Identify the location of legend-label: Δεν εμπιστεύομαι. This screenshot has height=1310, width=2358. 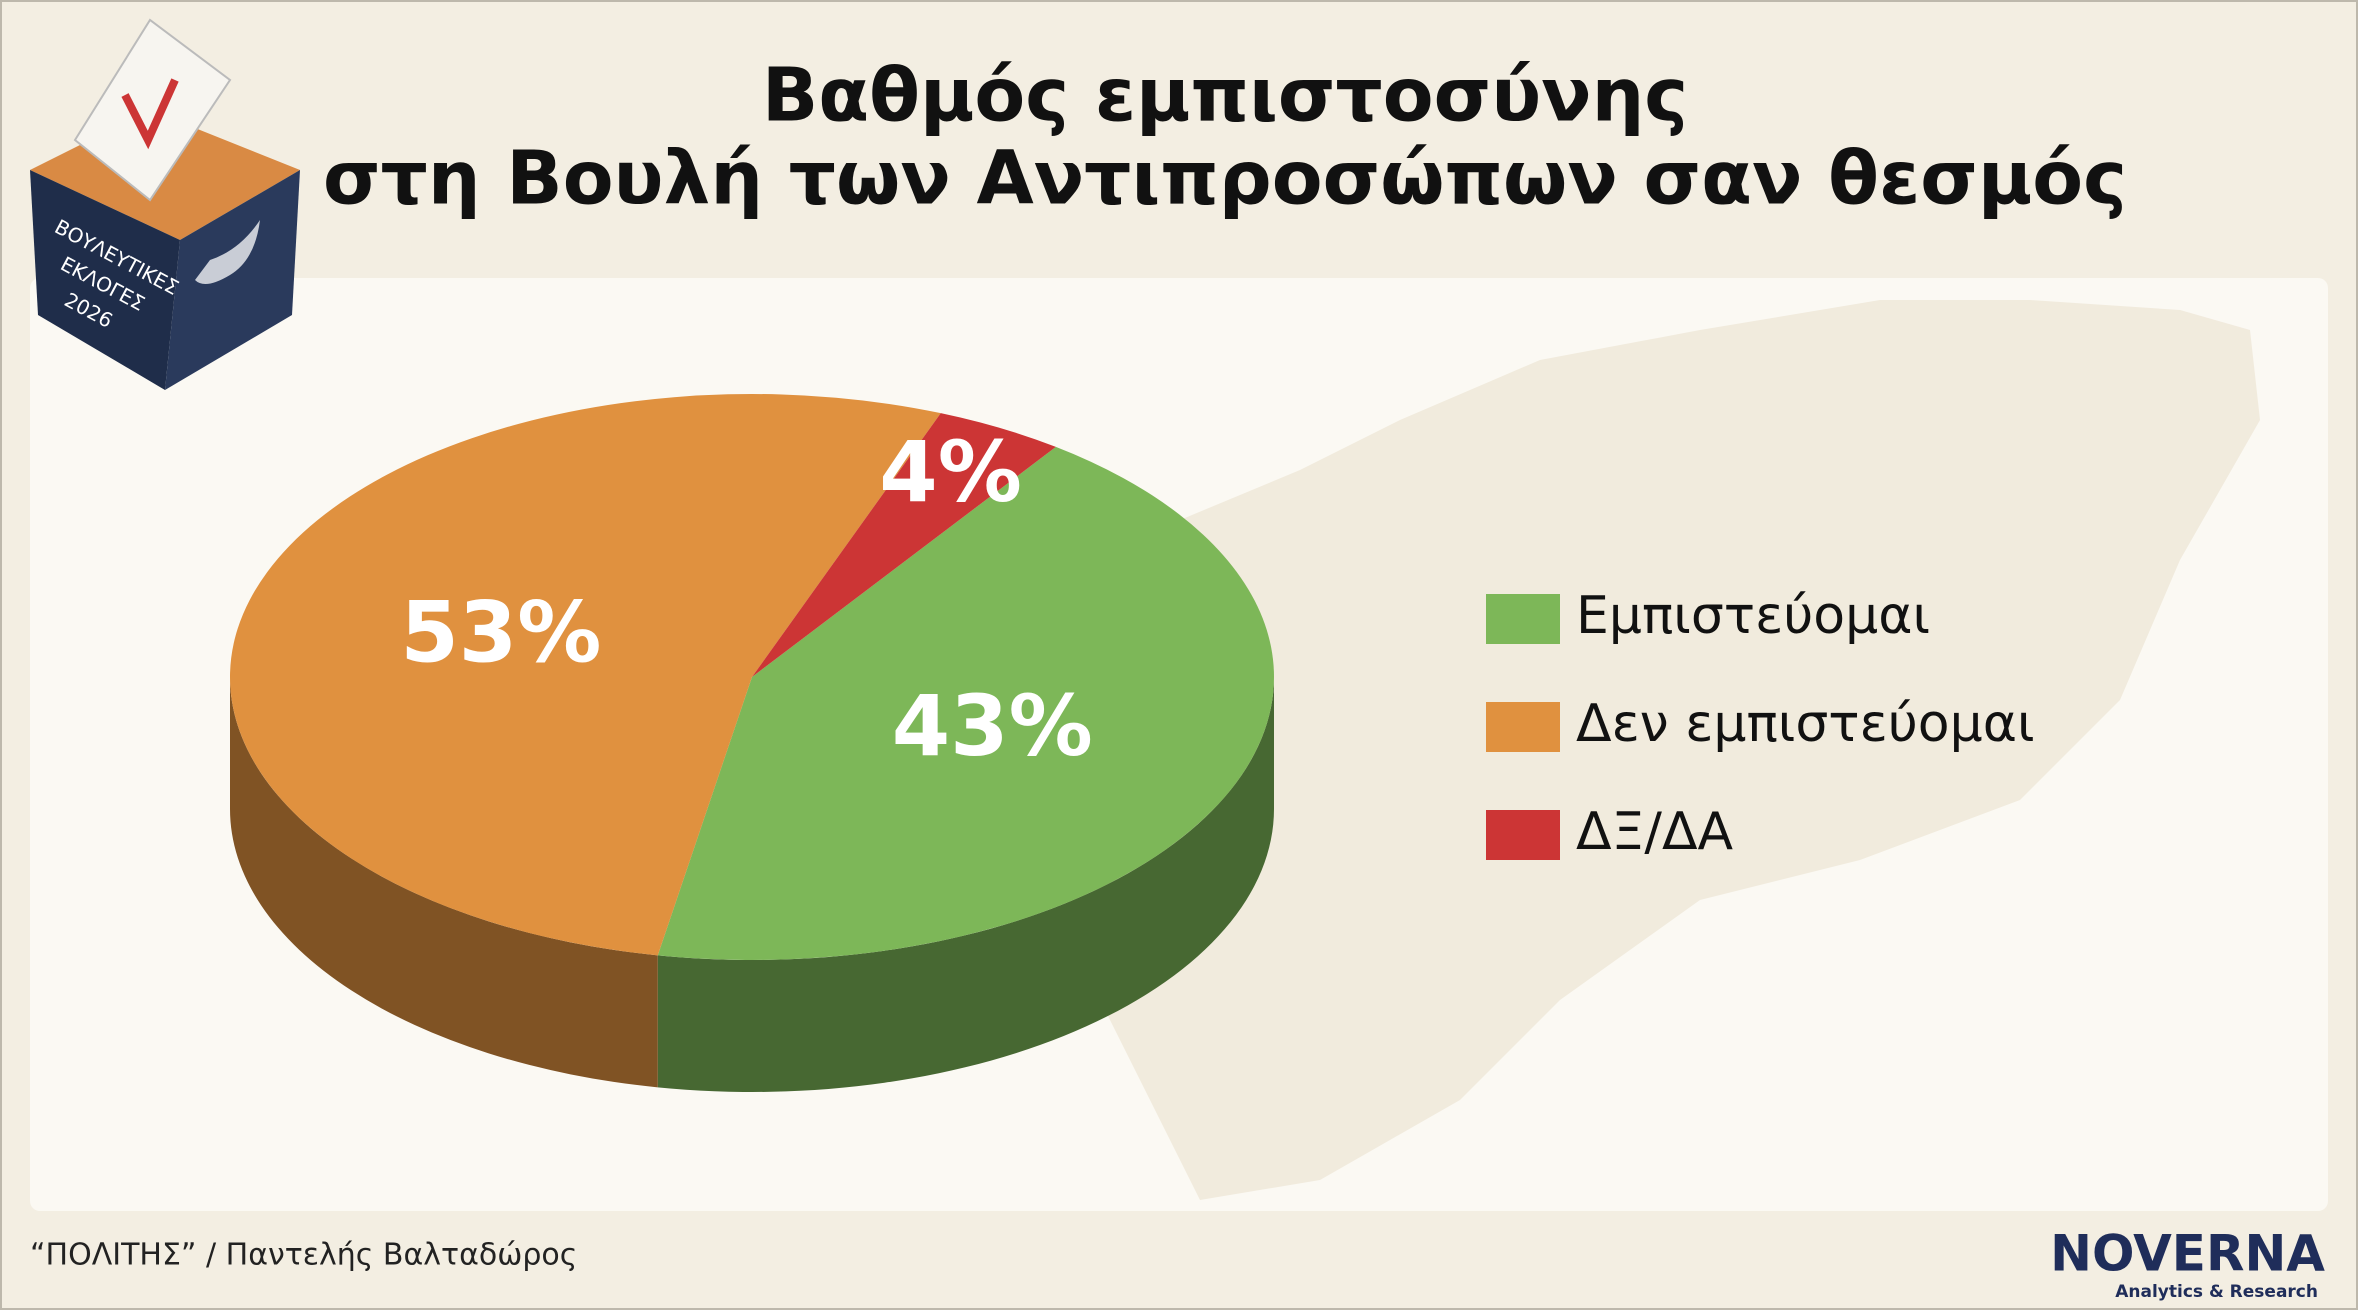
(1805, 724).